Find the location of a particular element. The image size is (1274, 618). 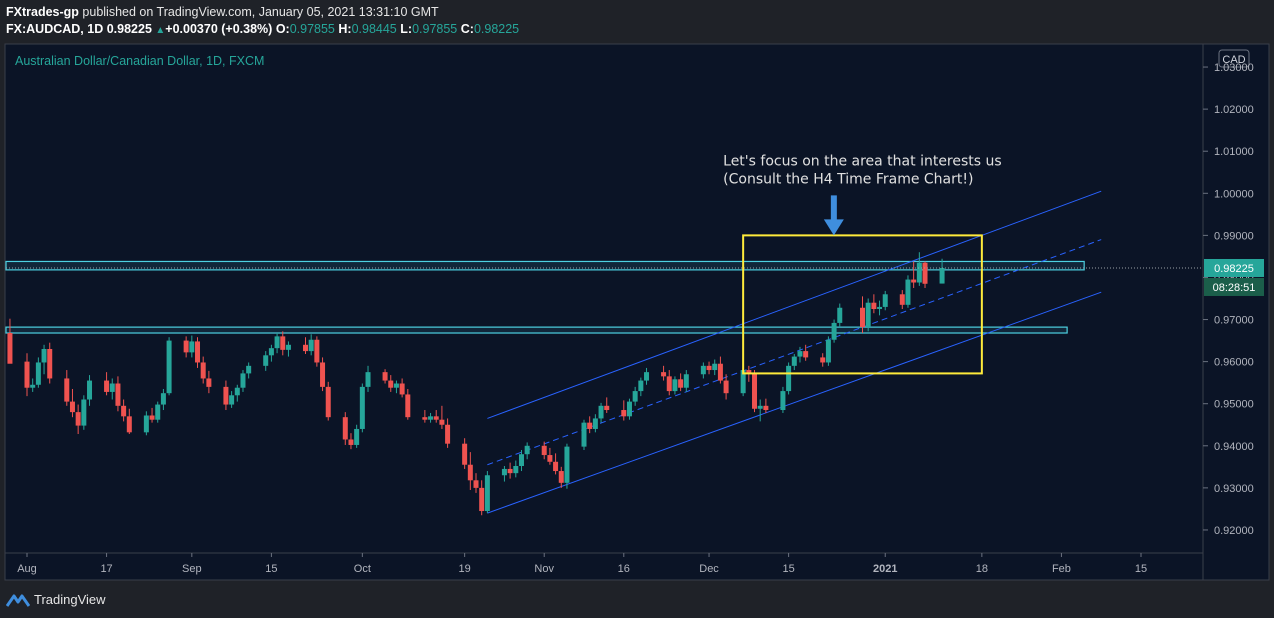

tradingview-logo-icon is located at coordinates (18, 600).